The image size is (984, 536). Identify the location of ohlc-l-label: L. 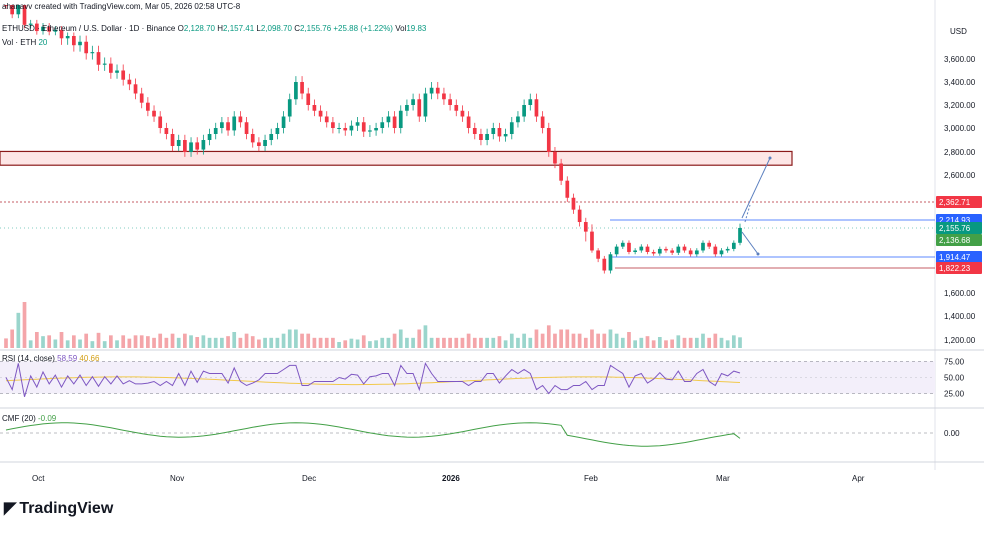
(258, 28).